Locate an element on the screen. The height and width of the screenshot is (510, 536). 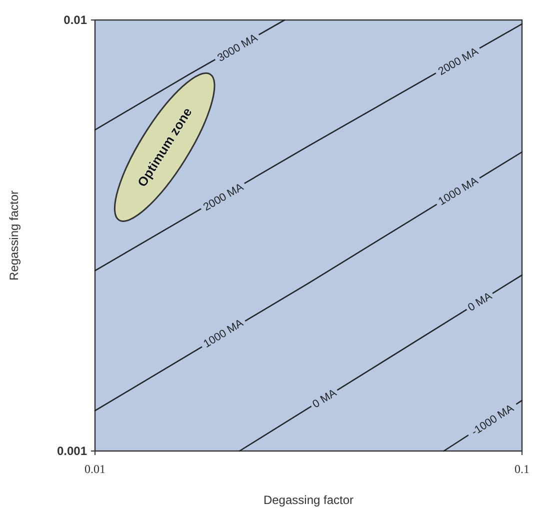
text: 3000 MA is located at coordinates (238, 48).